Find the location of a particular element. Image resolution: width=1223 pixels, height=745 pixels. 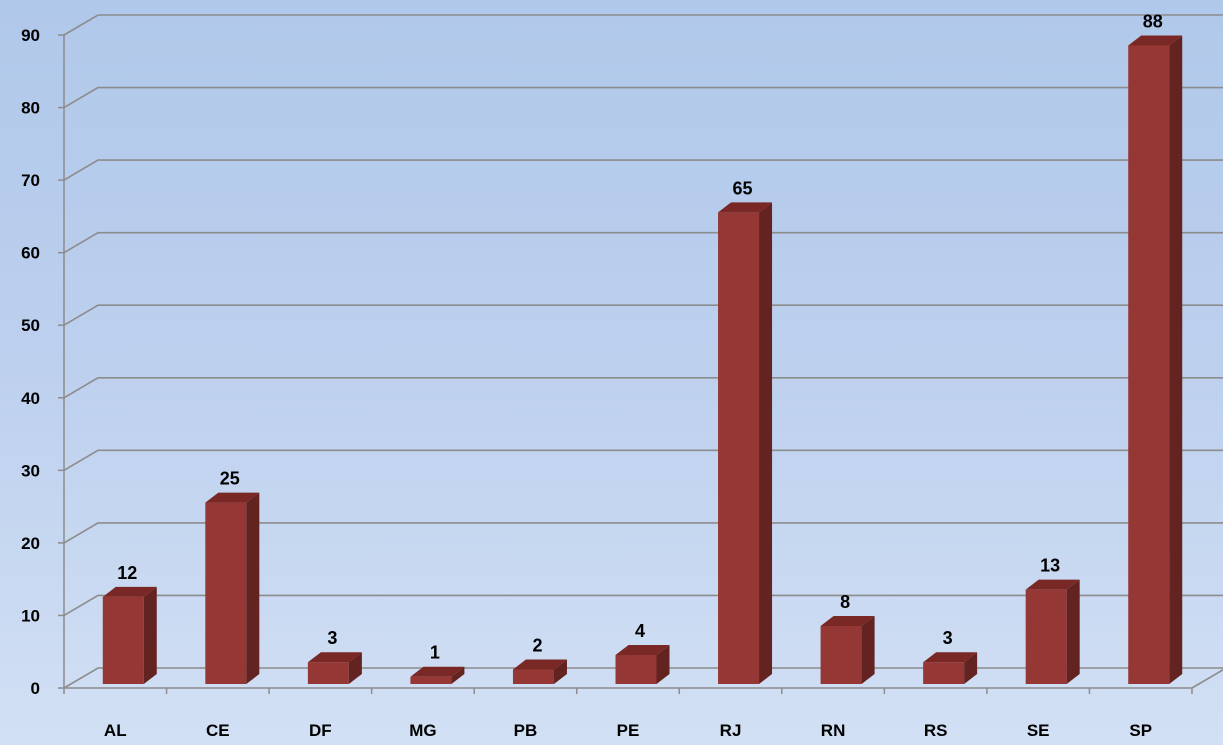

y-tick-label: 30 is located at coordinates (30, 470).